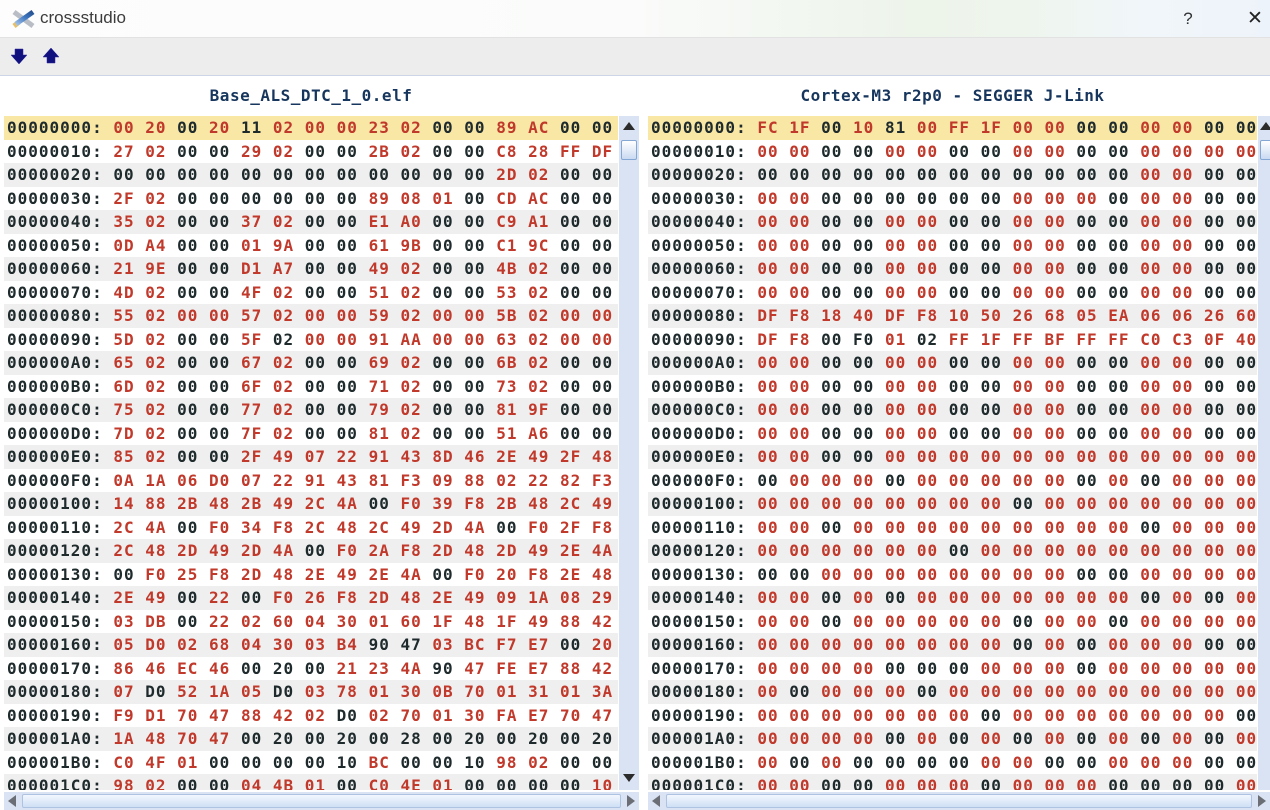 The width and height of the screenshot is (1270, 810). I want to click on hex-byte: 48, so click(602, 574).